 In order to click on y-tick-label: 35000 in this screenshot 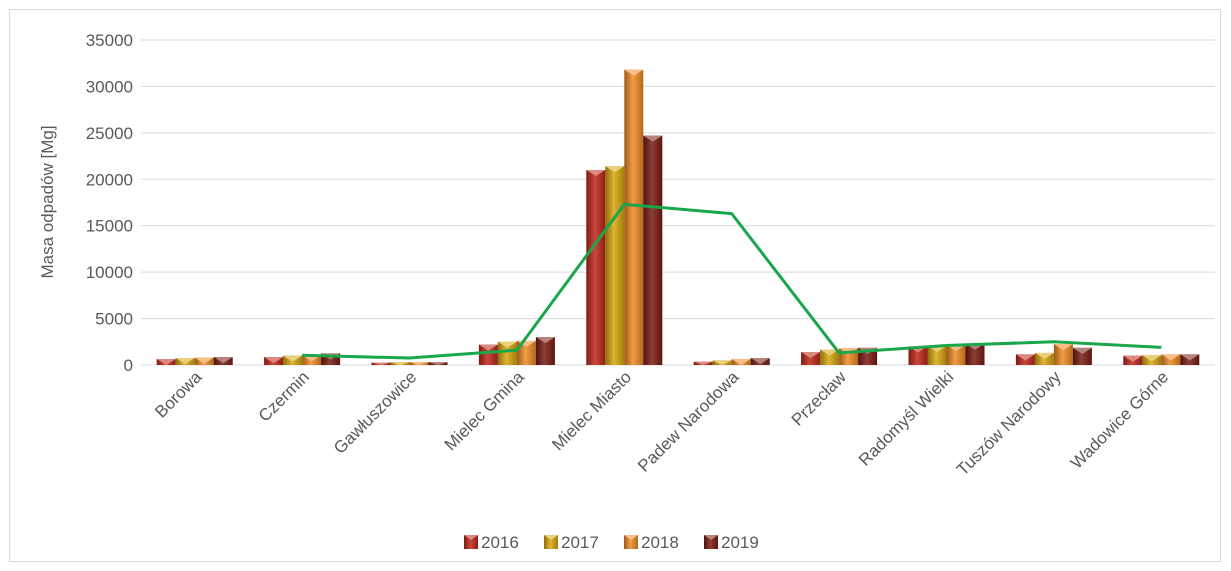, I will do `click(109, 40)`.